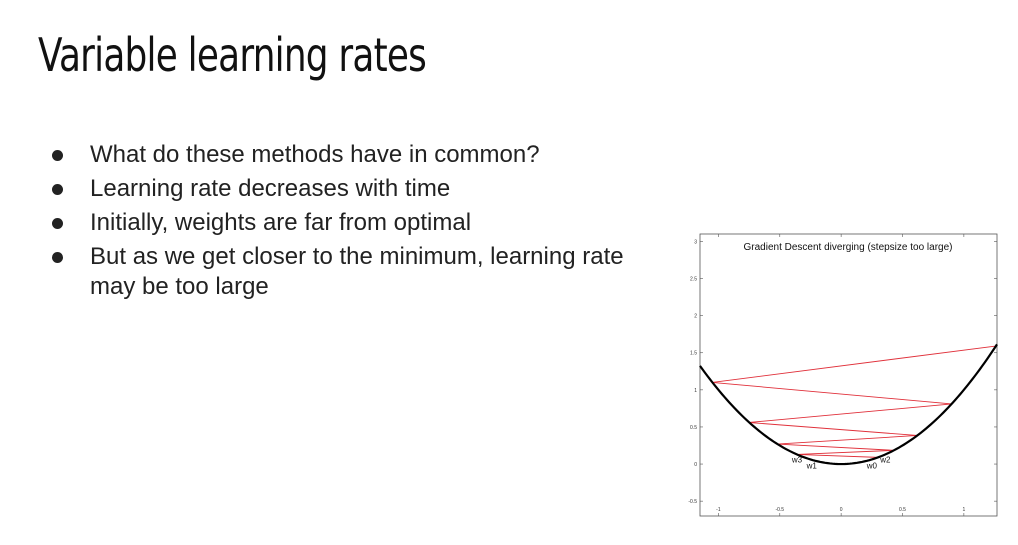 The width and height of the screenshot is (1018, 545). Describe the element at coordinates (695, 242) in the screenshot. I see `y-tick-label: 3` at that location.